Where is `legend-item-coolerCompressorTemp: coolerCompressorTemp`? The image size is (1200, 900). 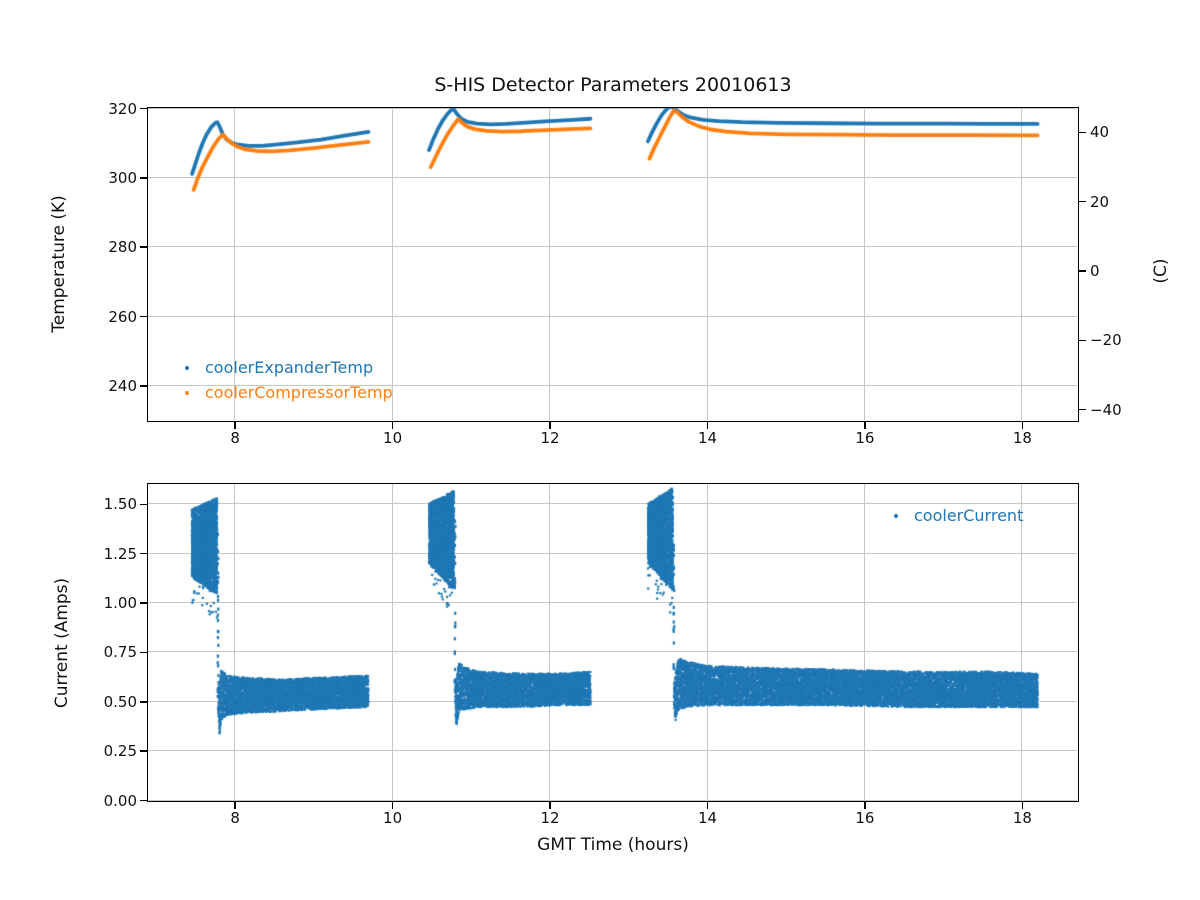
legend-item-coolerCompressorTemp: coolerCompressorTemp is located at coordinates (285, 392).